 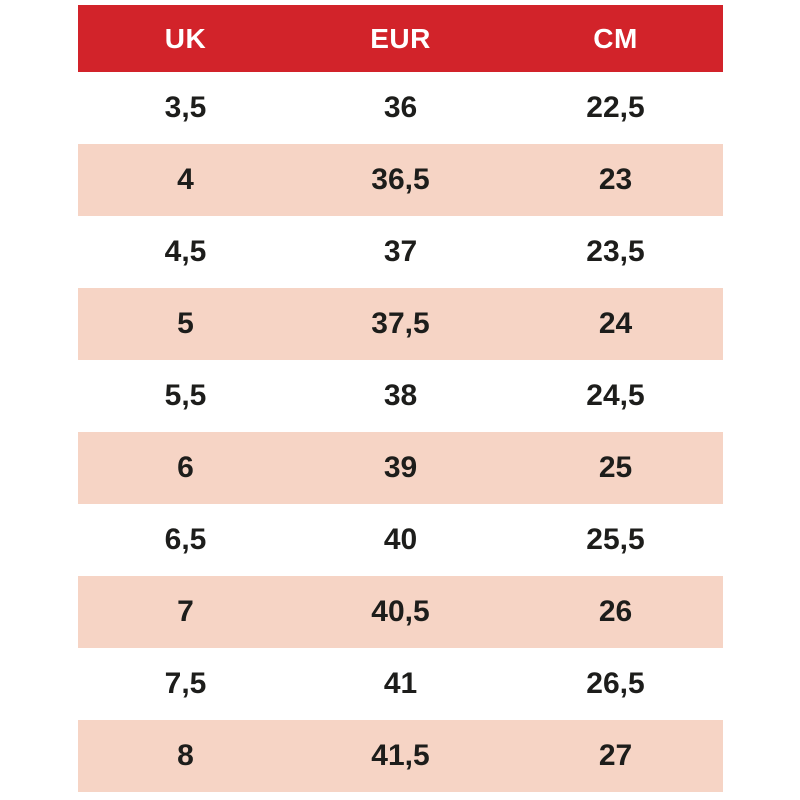 I want to click on table-cell: 37, so click(x=400, y=251).